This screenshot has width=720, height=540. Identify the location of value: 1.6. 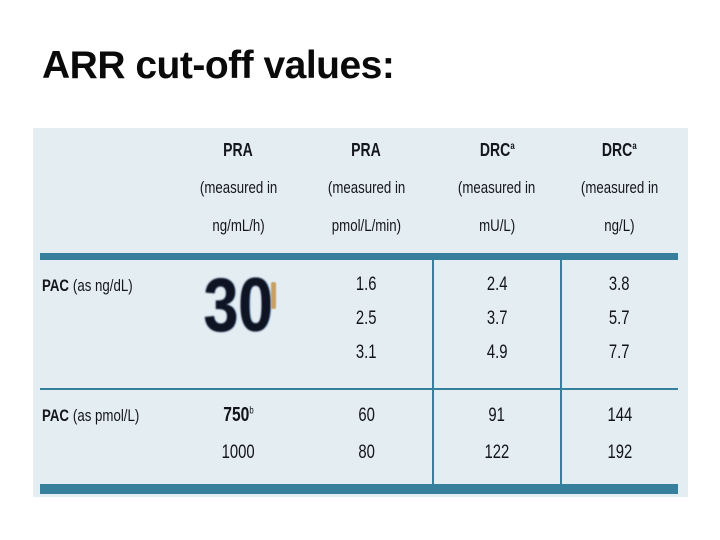
(366, 284).